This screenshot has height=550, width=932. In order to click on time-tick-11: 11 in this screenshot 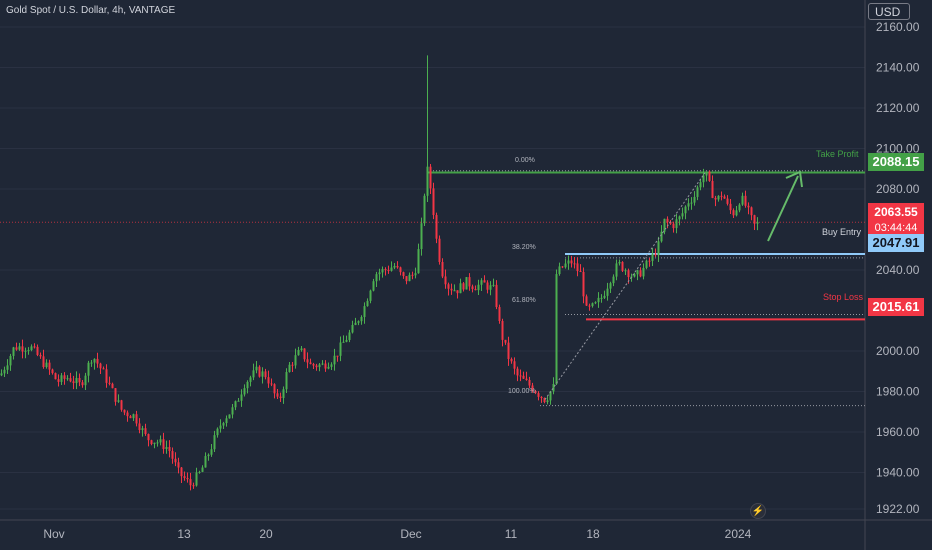, I will do `click(511, 534)`.